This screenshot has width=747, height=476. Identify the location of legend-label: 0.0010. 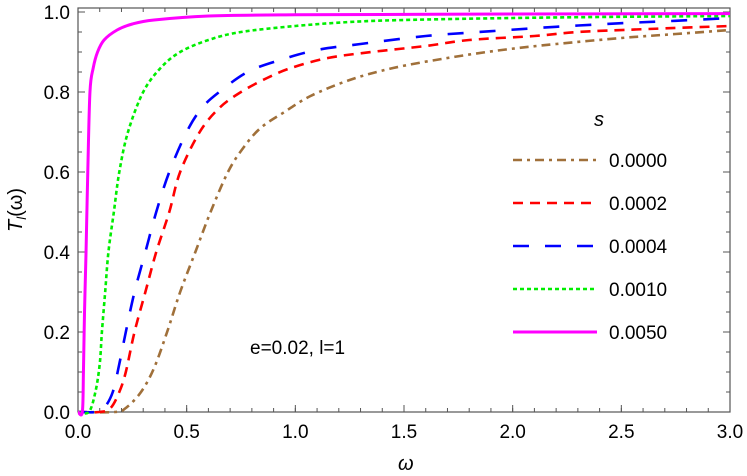
(638, 290).